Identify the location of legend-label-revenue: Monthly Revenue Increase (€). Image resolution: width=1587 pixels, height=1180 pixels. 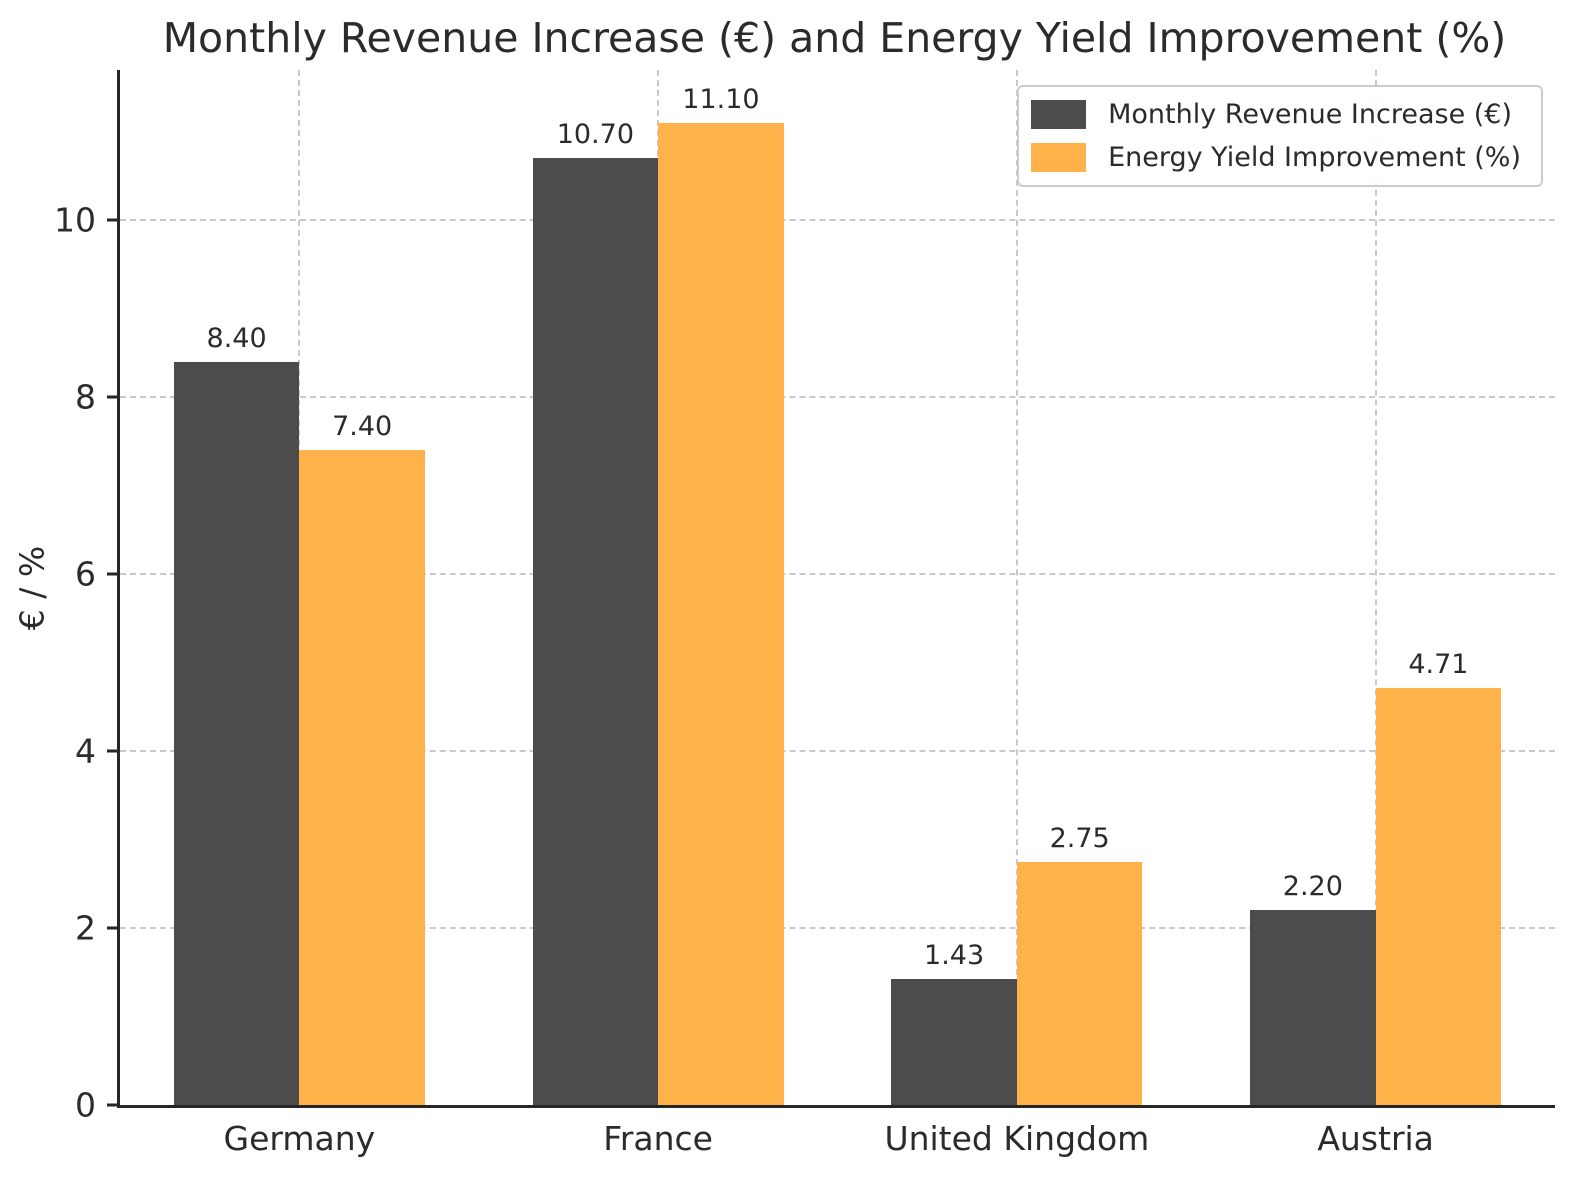
(1310, 114).